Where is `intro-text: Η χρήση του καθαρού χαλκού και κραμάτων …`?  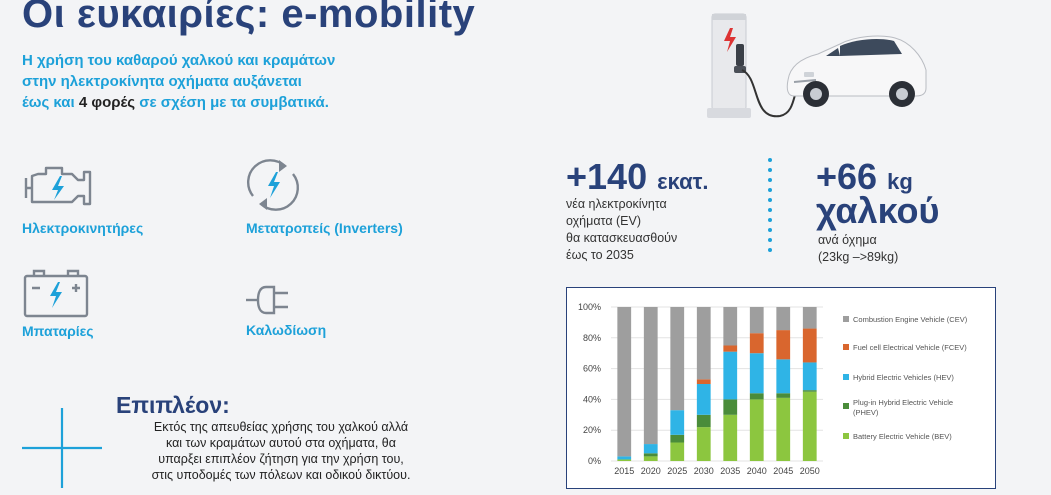
intro-text: Η χρήση του καθαρού χαλκού και κραμάτων … is located at coordinates (232, 81).